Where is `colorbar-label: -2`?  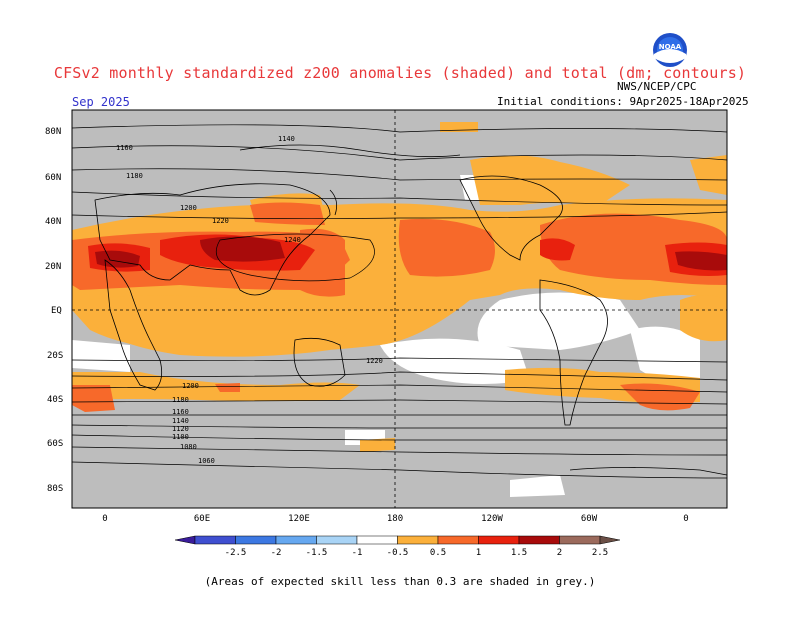
colorbar-label: -2 is located at coordinates (276, 553).